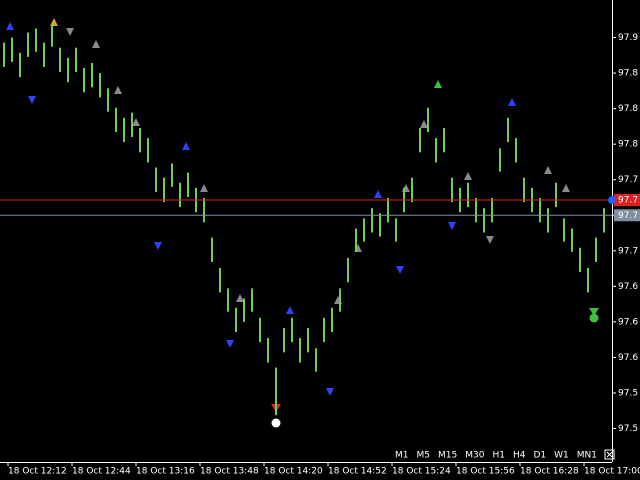  I want to click on timeframe-button: M5, so click(424, 456).